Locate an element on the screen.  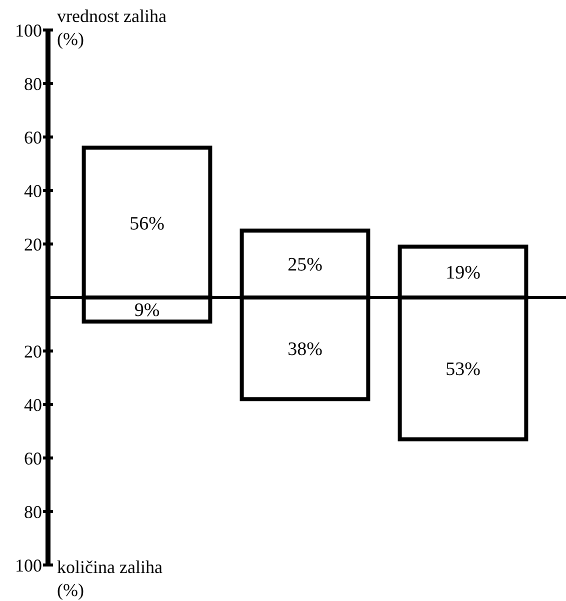
y-tick-label: 20 is located at coordinates (33, 244).